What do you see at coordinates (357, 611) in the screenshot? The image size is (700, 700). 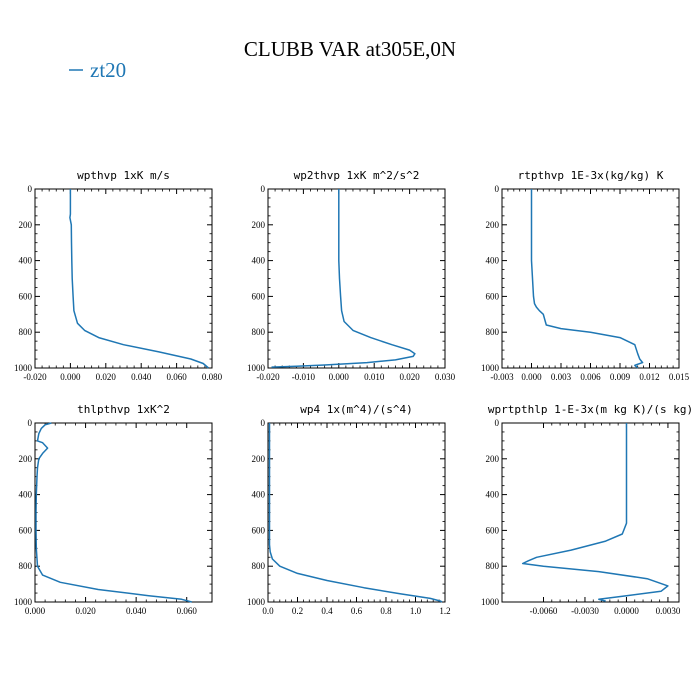 I see `x-tick-label: 0.6` at bounding box center [357, 611].